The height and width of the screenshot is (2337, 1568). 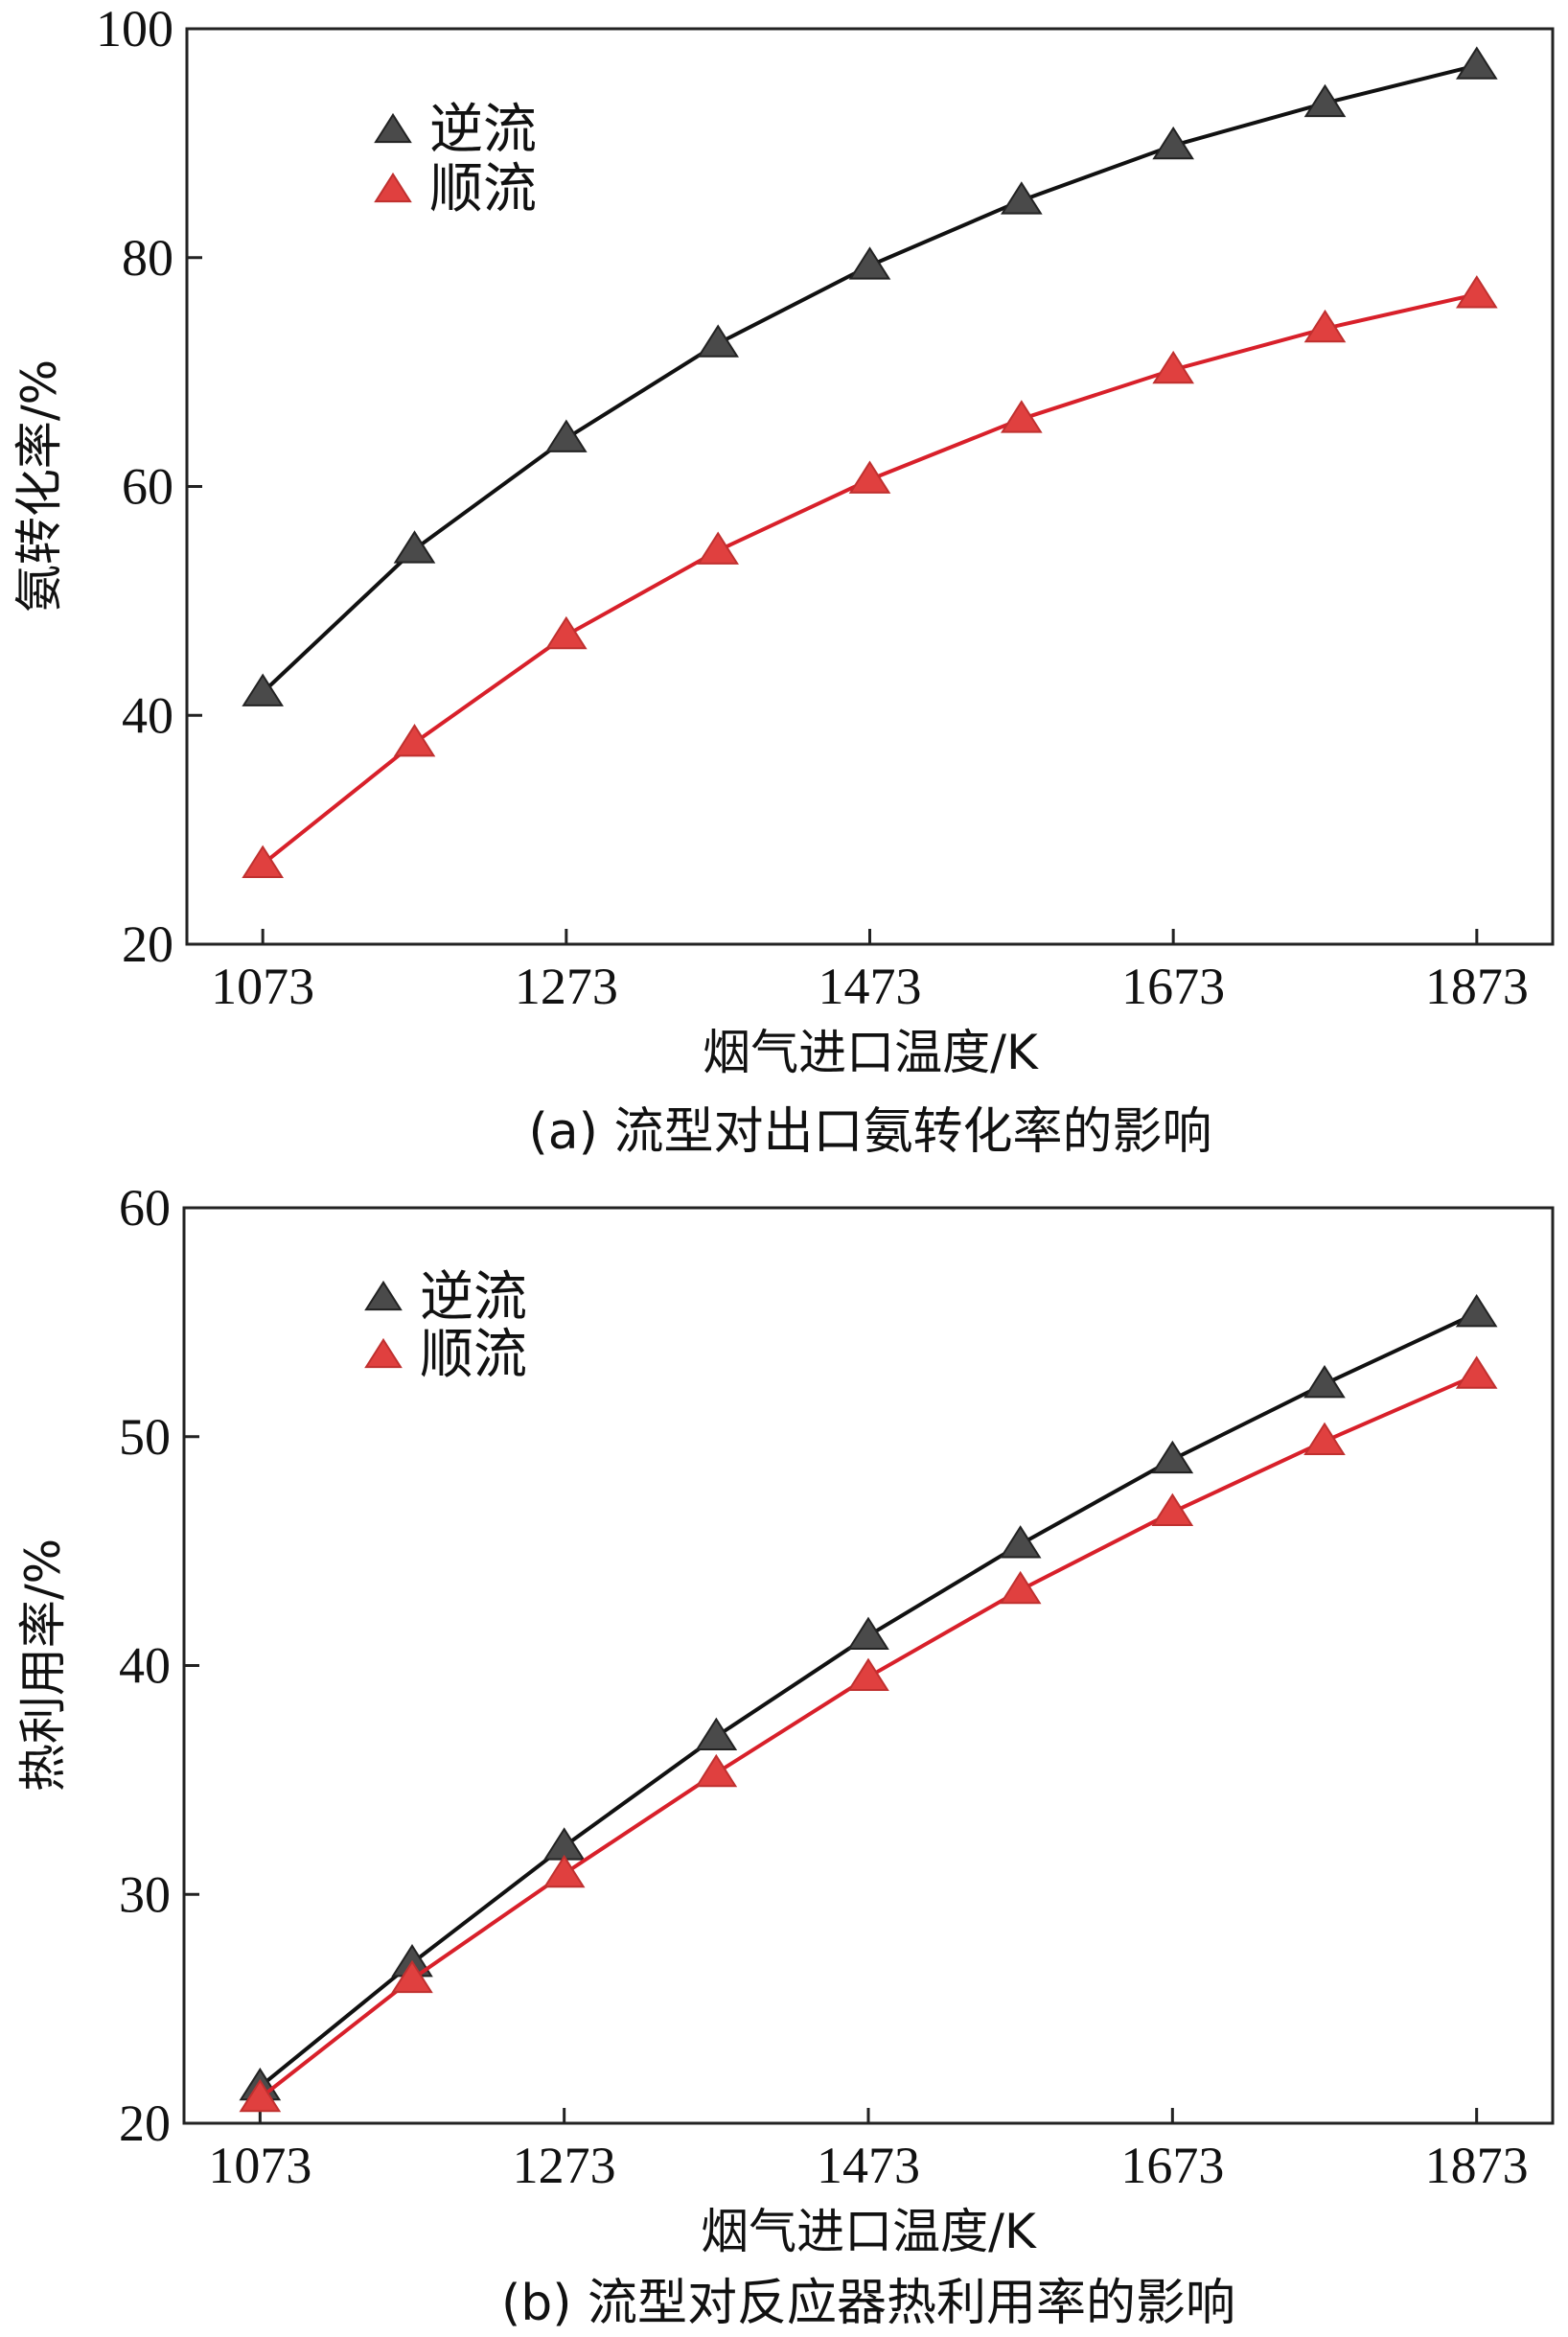 What do you see at coordinates (868, 2165) in the screenshot?
I see `panel-b-x-tick-label: 1473` at bounding box center [868, 2165].